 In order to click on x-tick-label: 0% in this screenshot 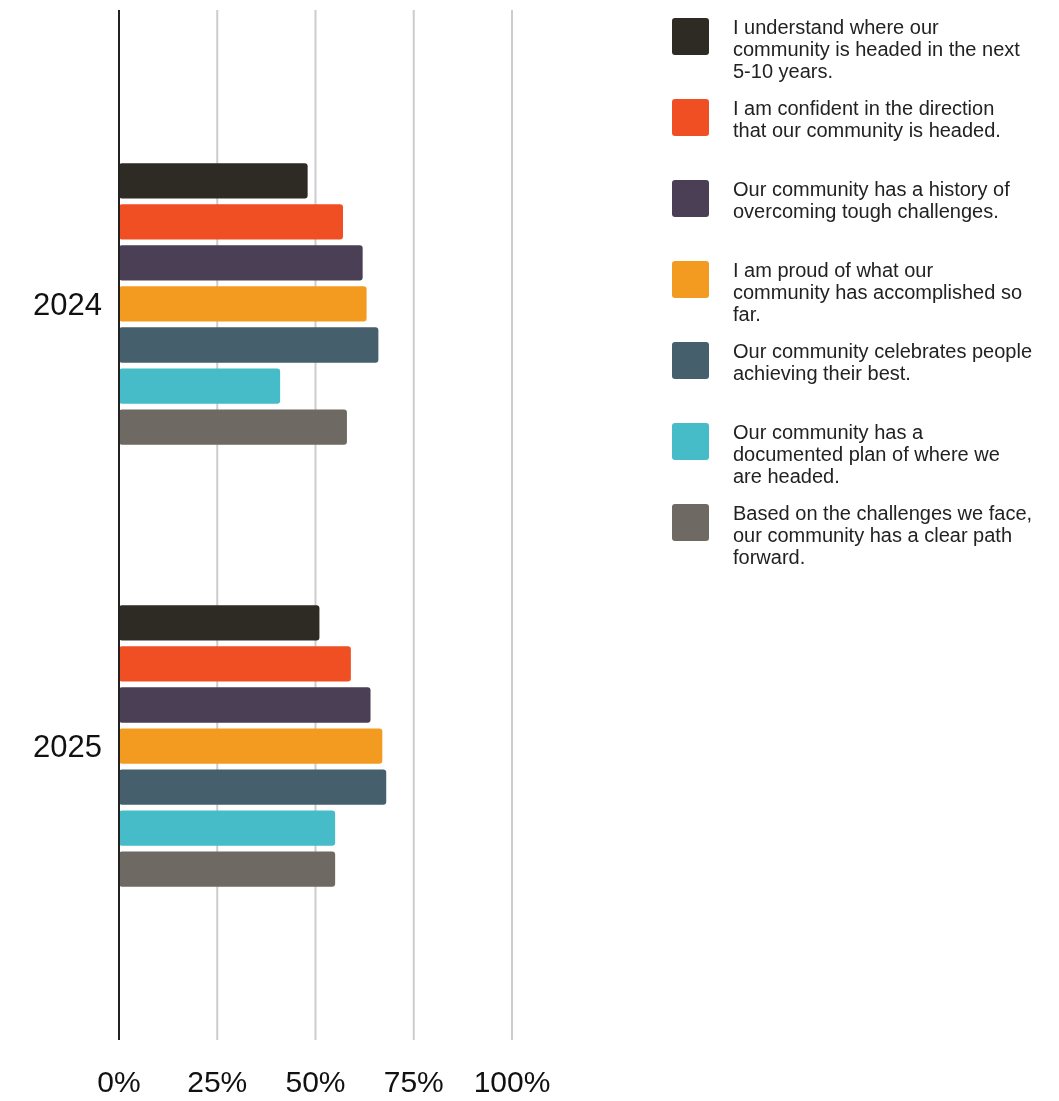, I will do `click(119, 1081)`.